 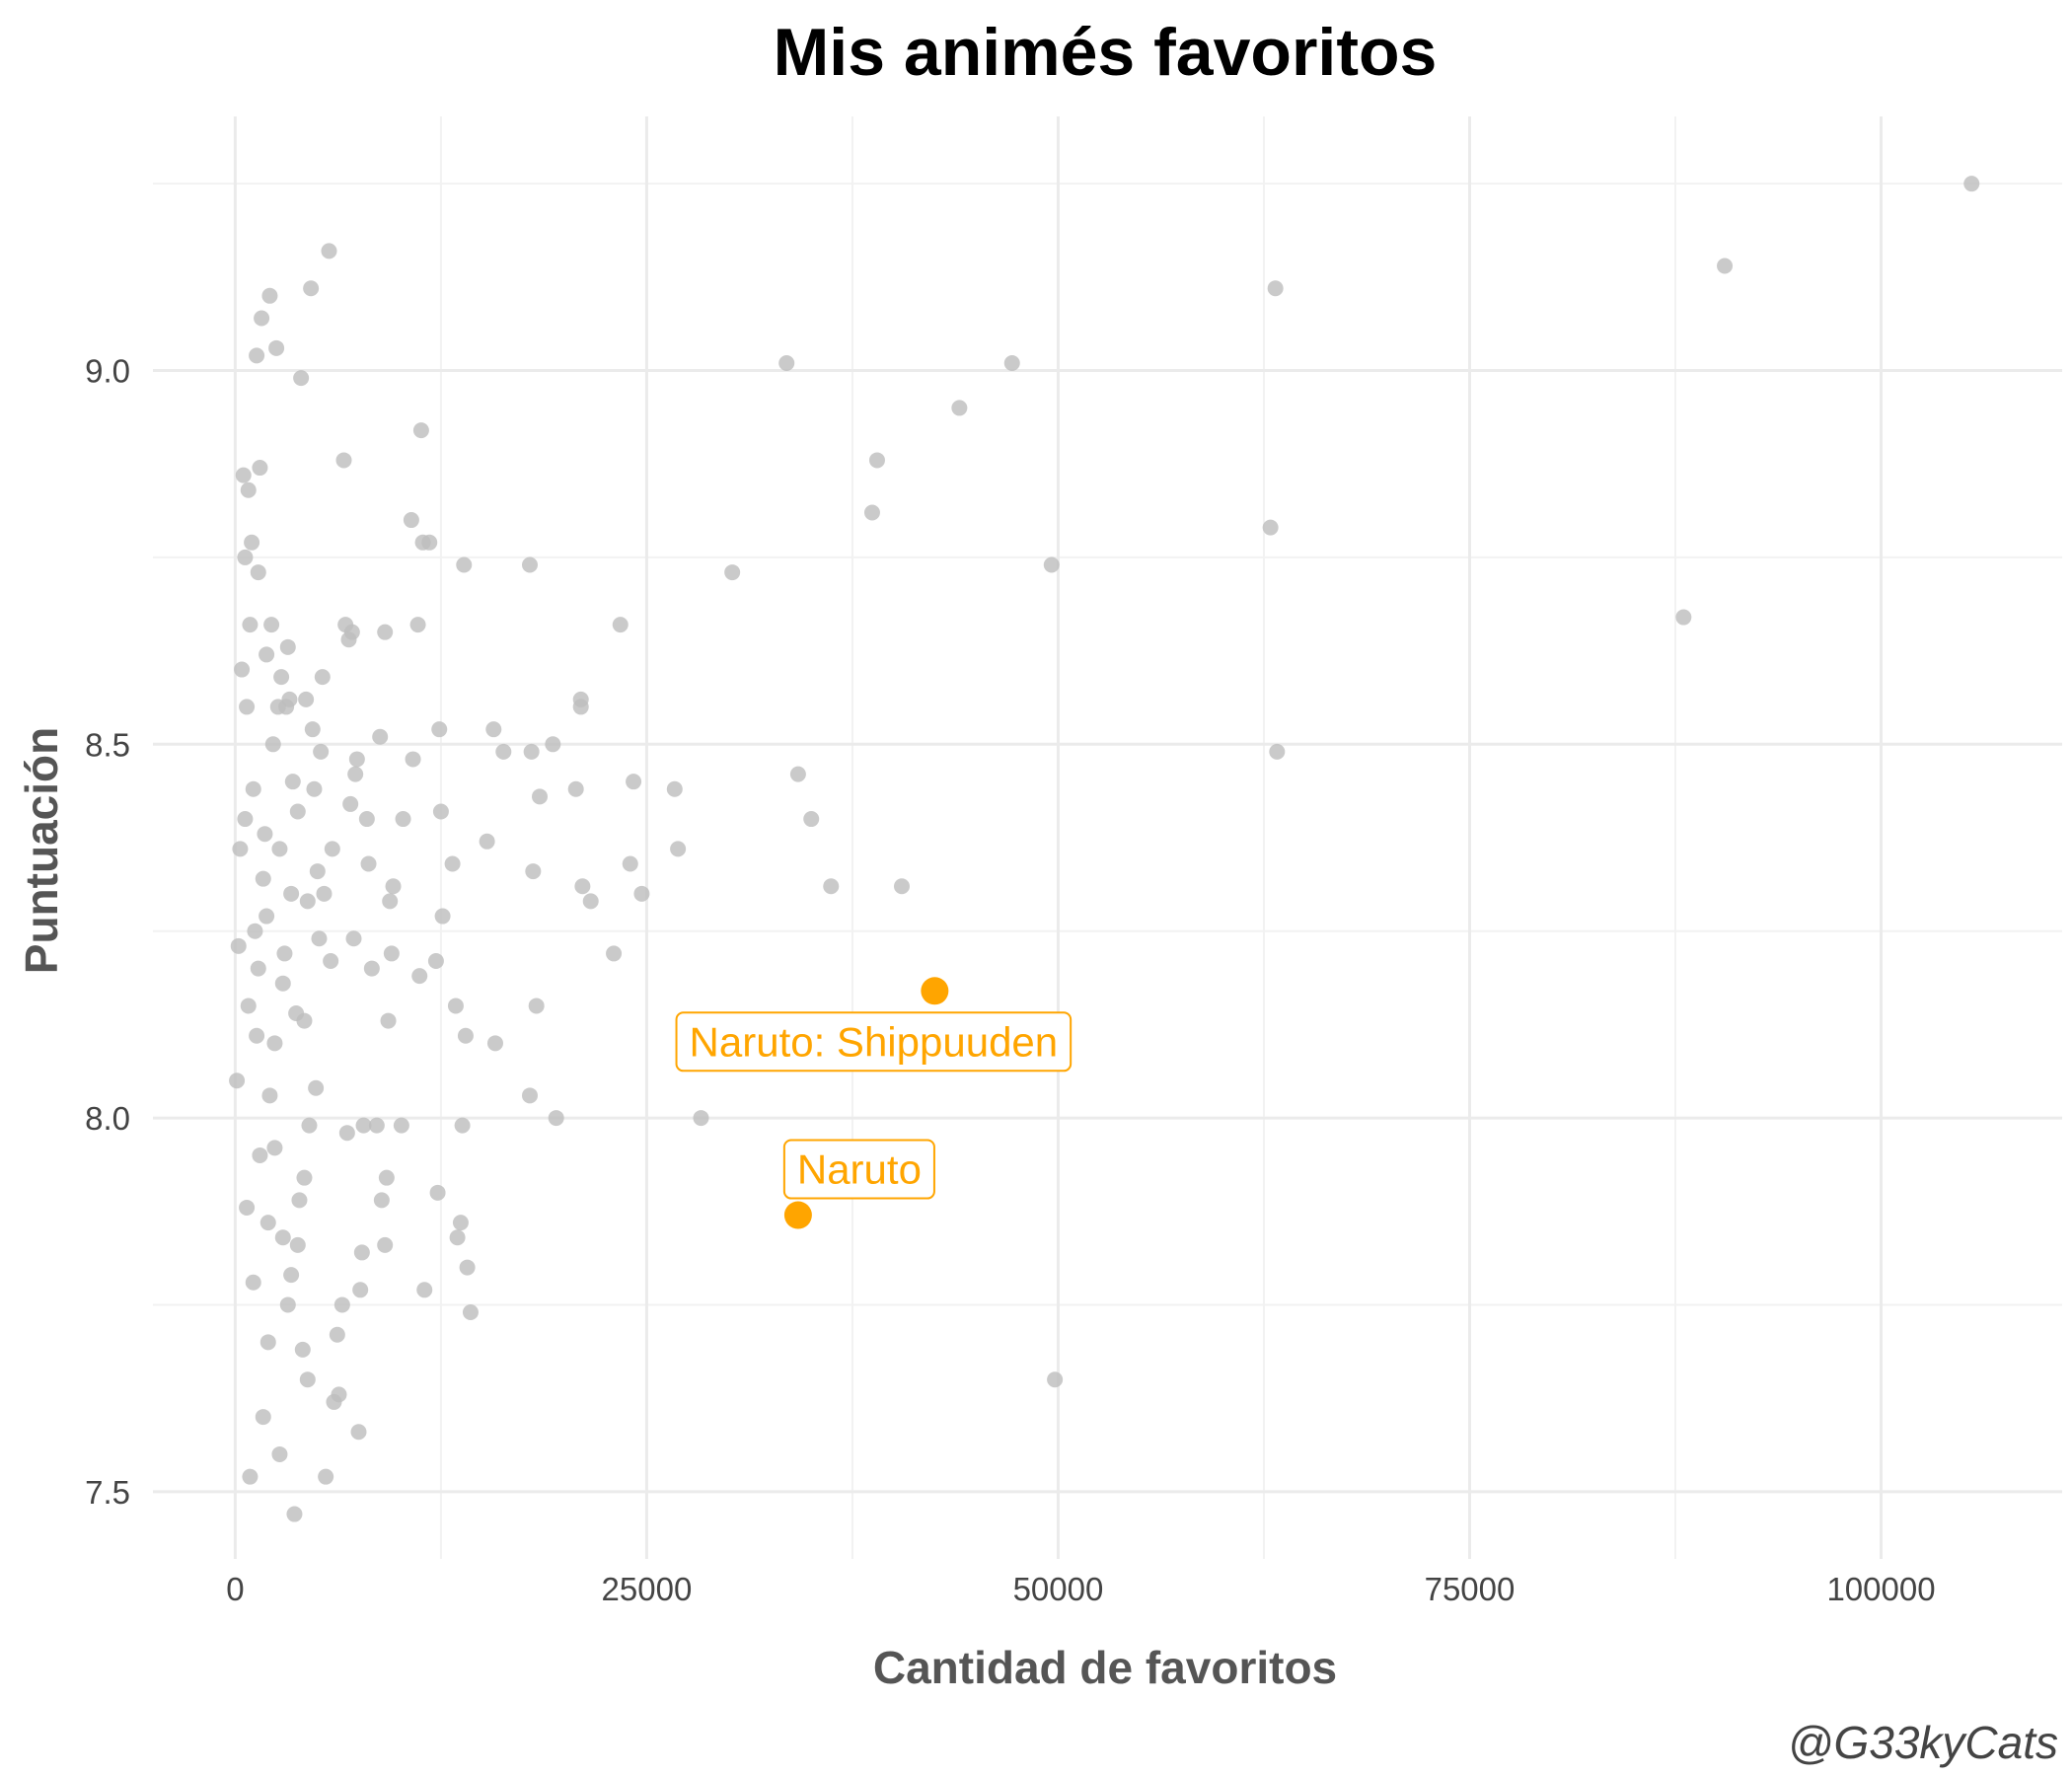 I want to click on x-axis-title: Cantidad de favoritos, so click(x=1105, y=1668).